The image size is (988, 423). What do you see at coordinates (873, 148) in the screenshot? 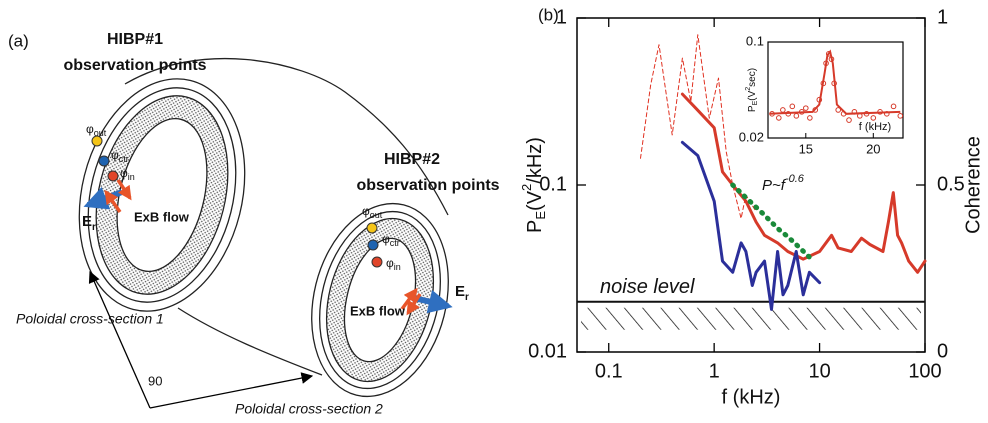
I see `inset-x-tick-label: 20` at bounding box center [873, 148].